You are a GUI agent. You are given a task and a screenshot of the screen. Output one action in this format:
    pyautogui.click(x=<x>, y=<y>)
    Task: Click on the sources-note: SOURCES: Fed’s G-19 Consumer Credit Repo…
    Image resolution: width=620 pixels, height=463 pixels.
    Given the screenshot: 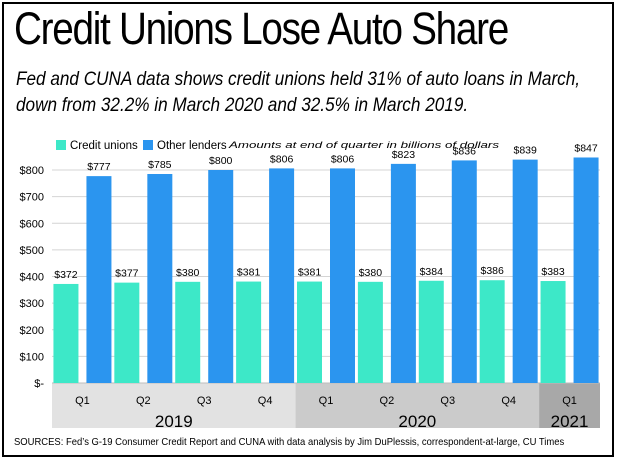 What is the action you would take?
    pyautogui.click(x=289, y=442)
    